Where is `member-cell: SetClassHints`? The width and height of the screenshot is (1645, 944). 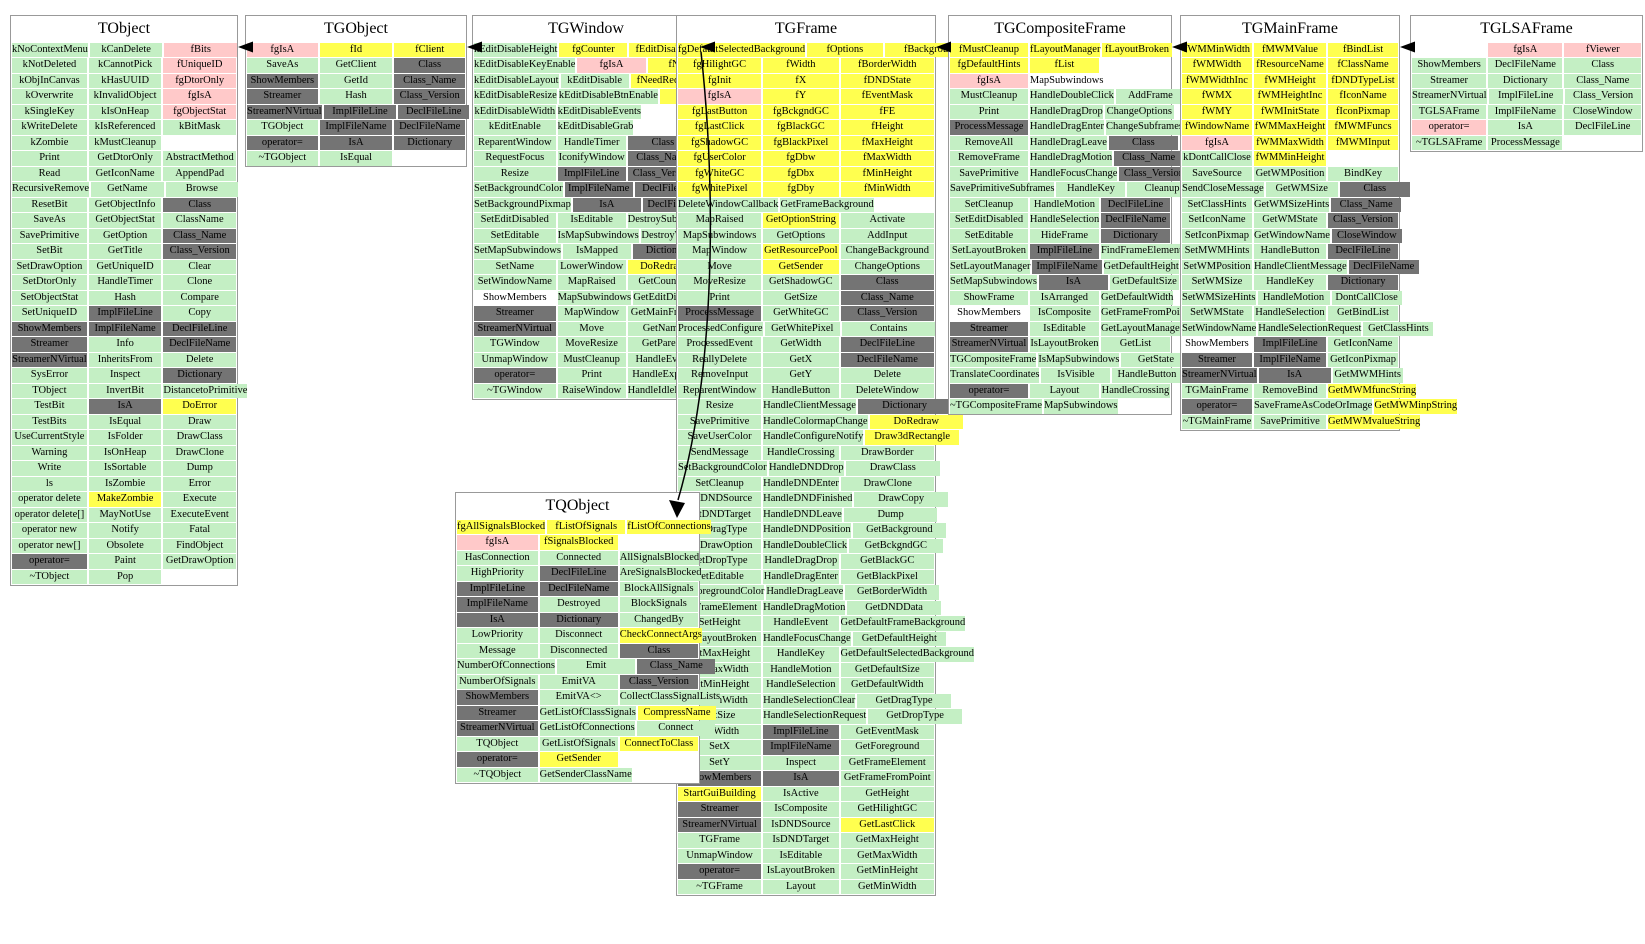
member-cell: SetClassHints is located at coordinates (1217, 204).